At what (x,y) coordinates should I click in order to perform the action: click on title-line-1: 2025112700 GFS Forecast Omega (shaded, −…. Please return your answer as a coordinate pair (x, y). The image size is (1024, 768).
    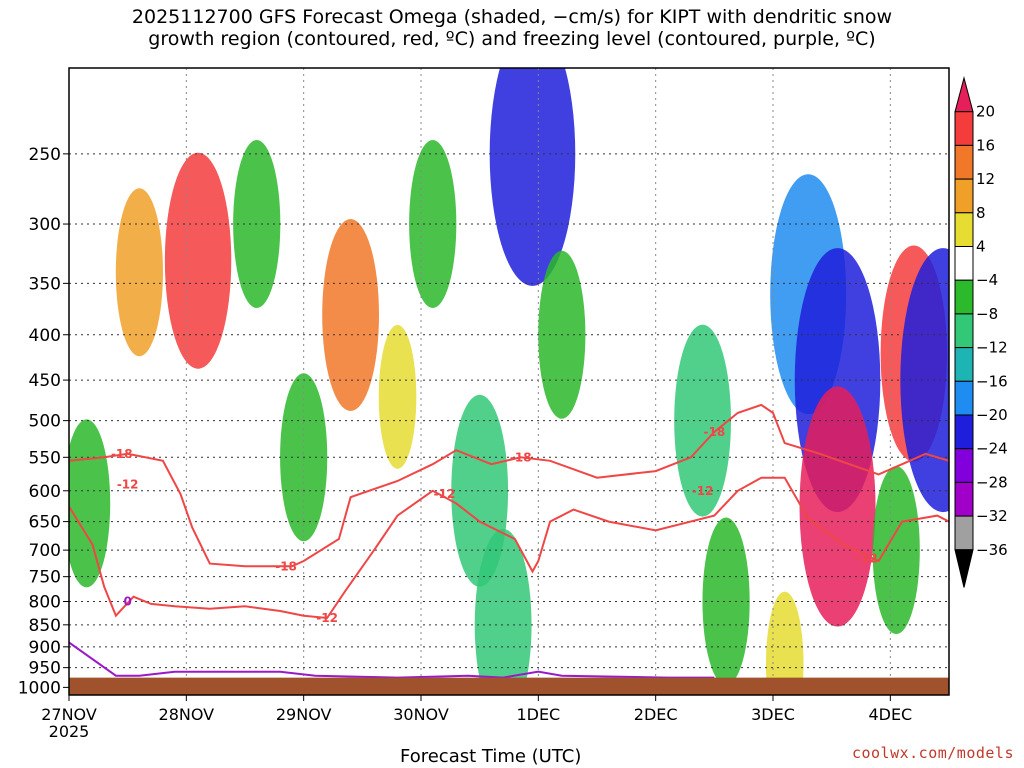
    Looking at the image, I should click on (512, 17).